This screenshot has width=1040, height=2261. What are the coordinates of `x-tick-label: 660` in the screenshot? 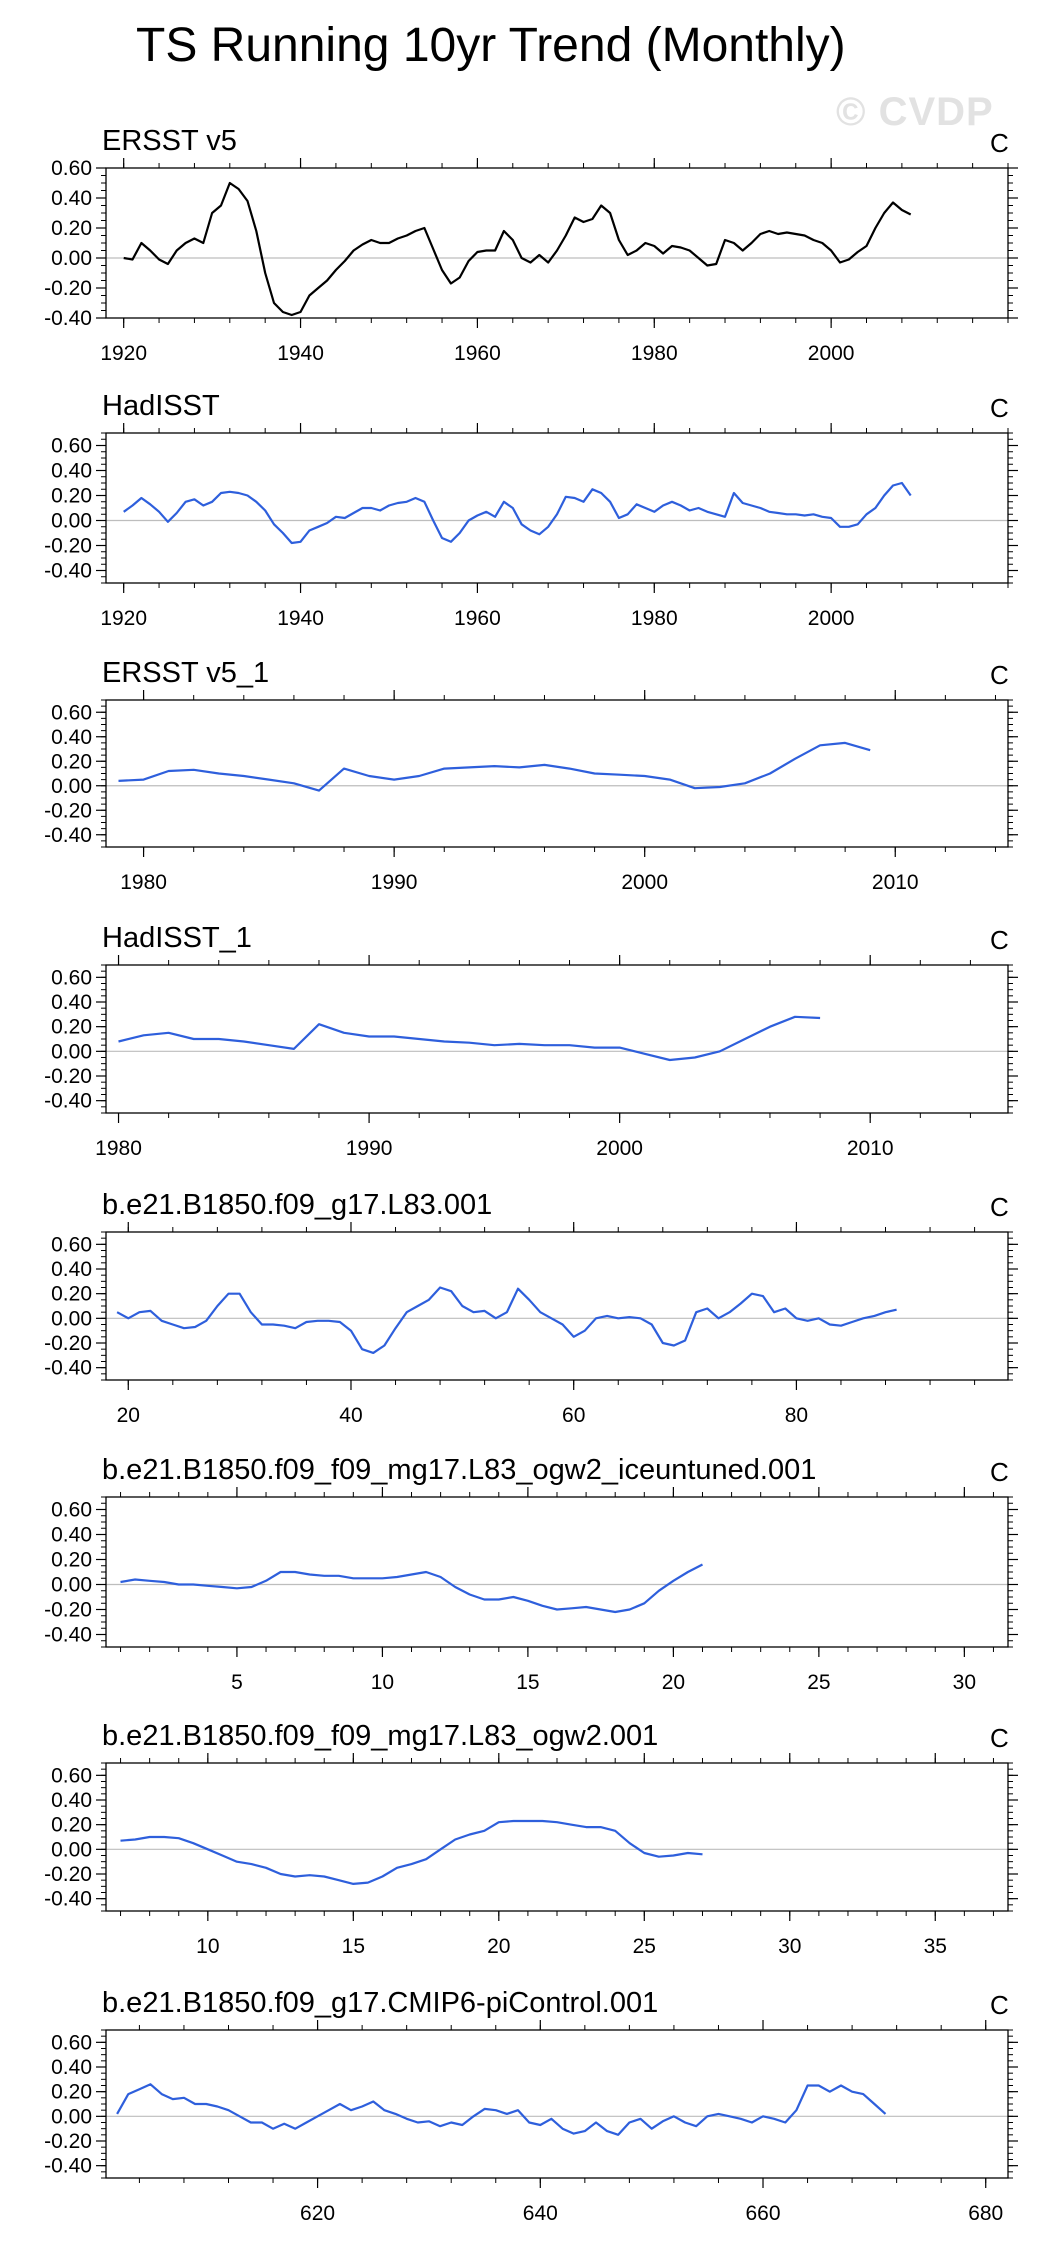 It's located at (762, 2213).